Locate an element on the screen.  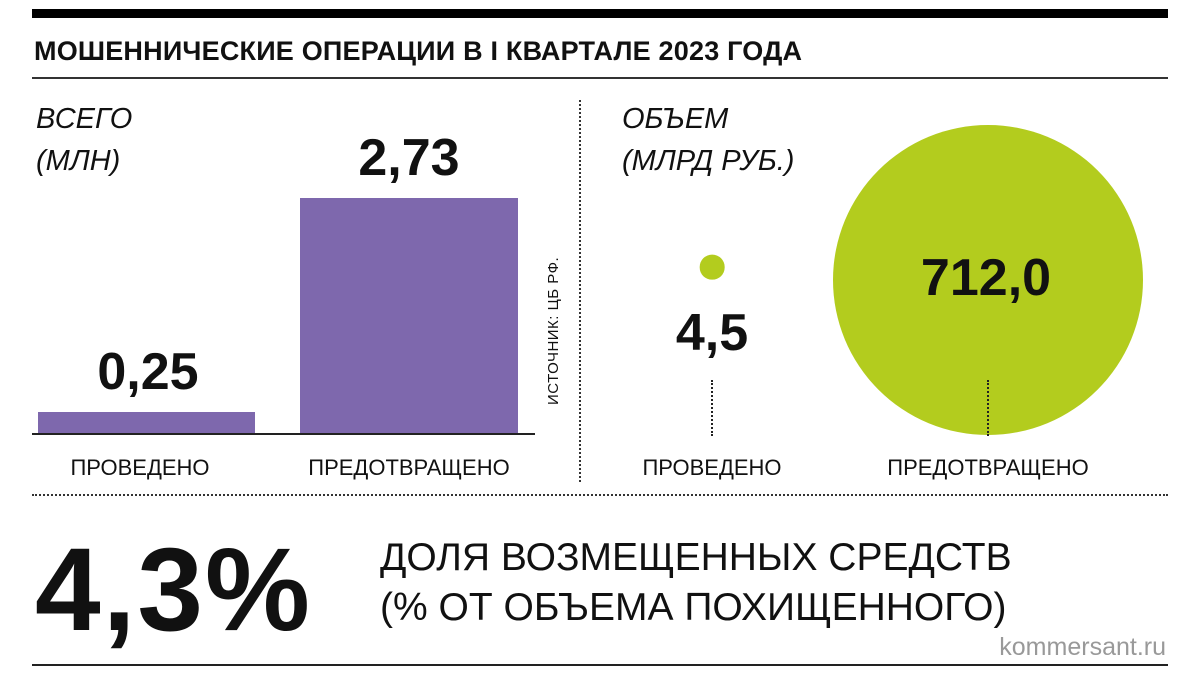
title-rule is located at coordinates (600, 78).